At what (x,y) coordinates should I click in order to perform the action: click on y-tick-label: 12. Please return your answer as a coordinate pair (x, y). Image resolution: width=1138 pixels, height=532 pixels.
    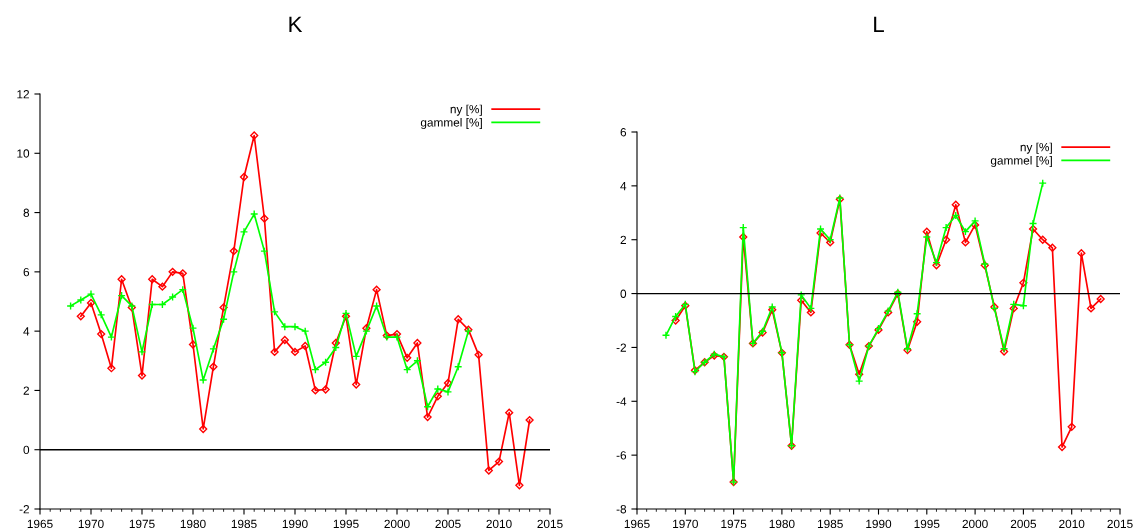
    Looking at the image, I should click on (23, 94).